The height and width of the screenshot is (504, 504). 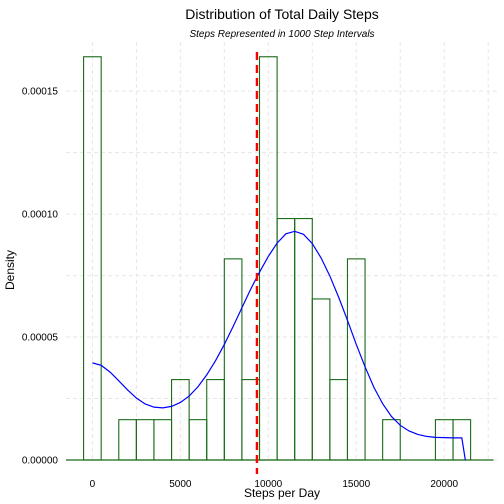 I want to click on chart-subtitle: Steps Represented in 1000 Step Intervals, so click(x=281, y=34).